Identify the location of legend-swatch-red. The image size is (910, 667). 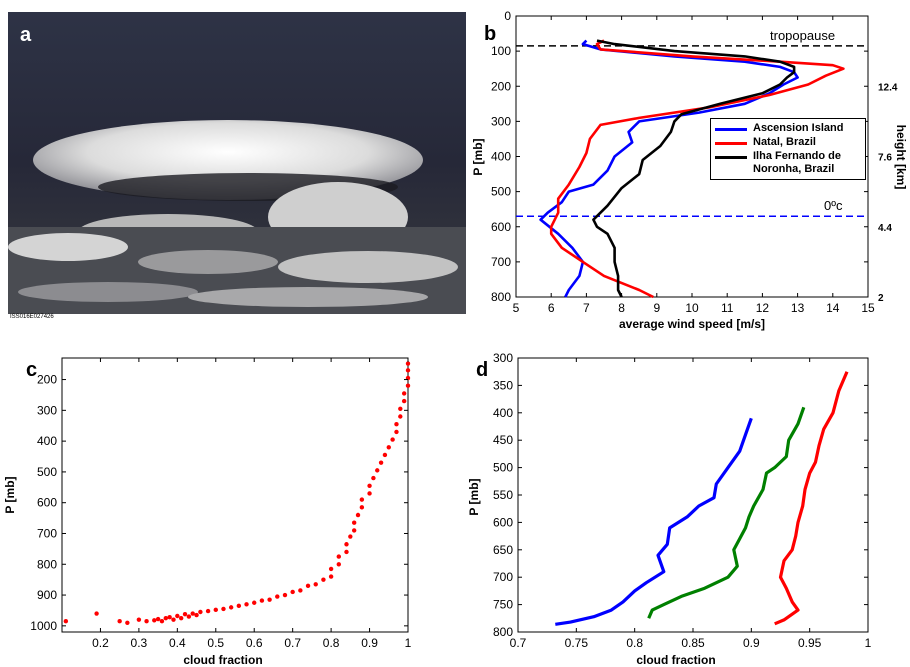
(731, 143).